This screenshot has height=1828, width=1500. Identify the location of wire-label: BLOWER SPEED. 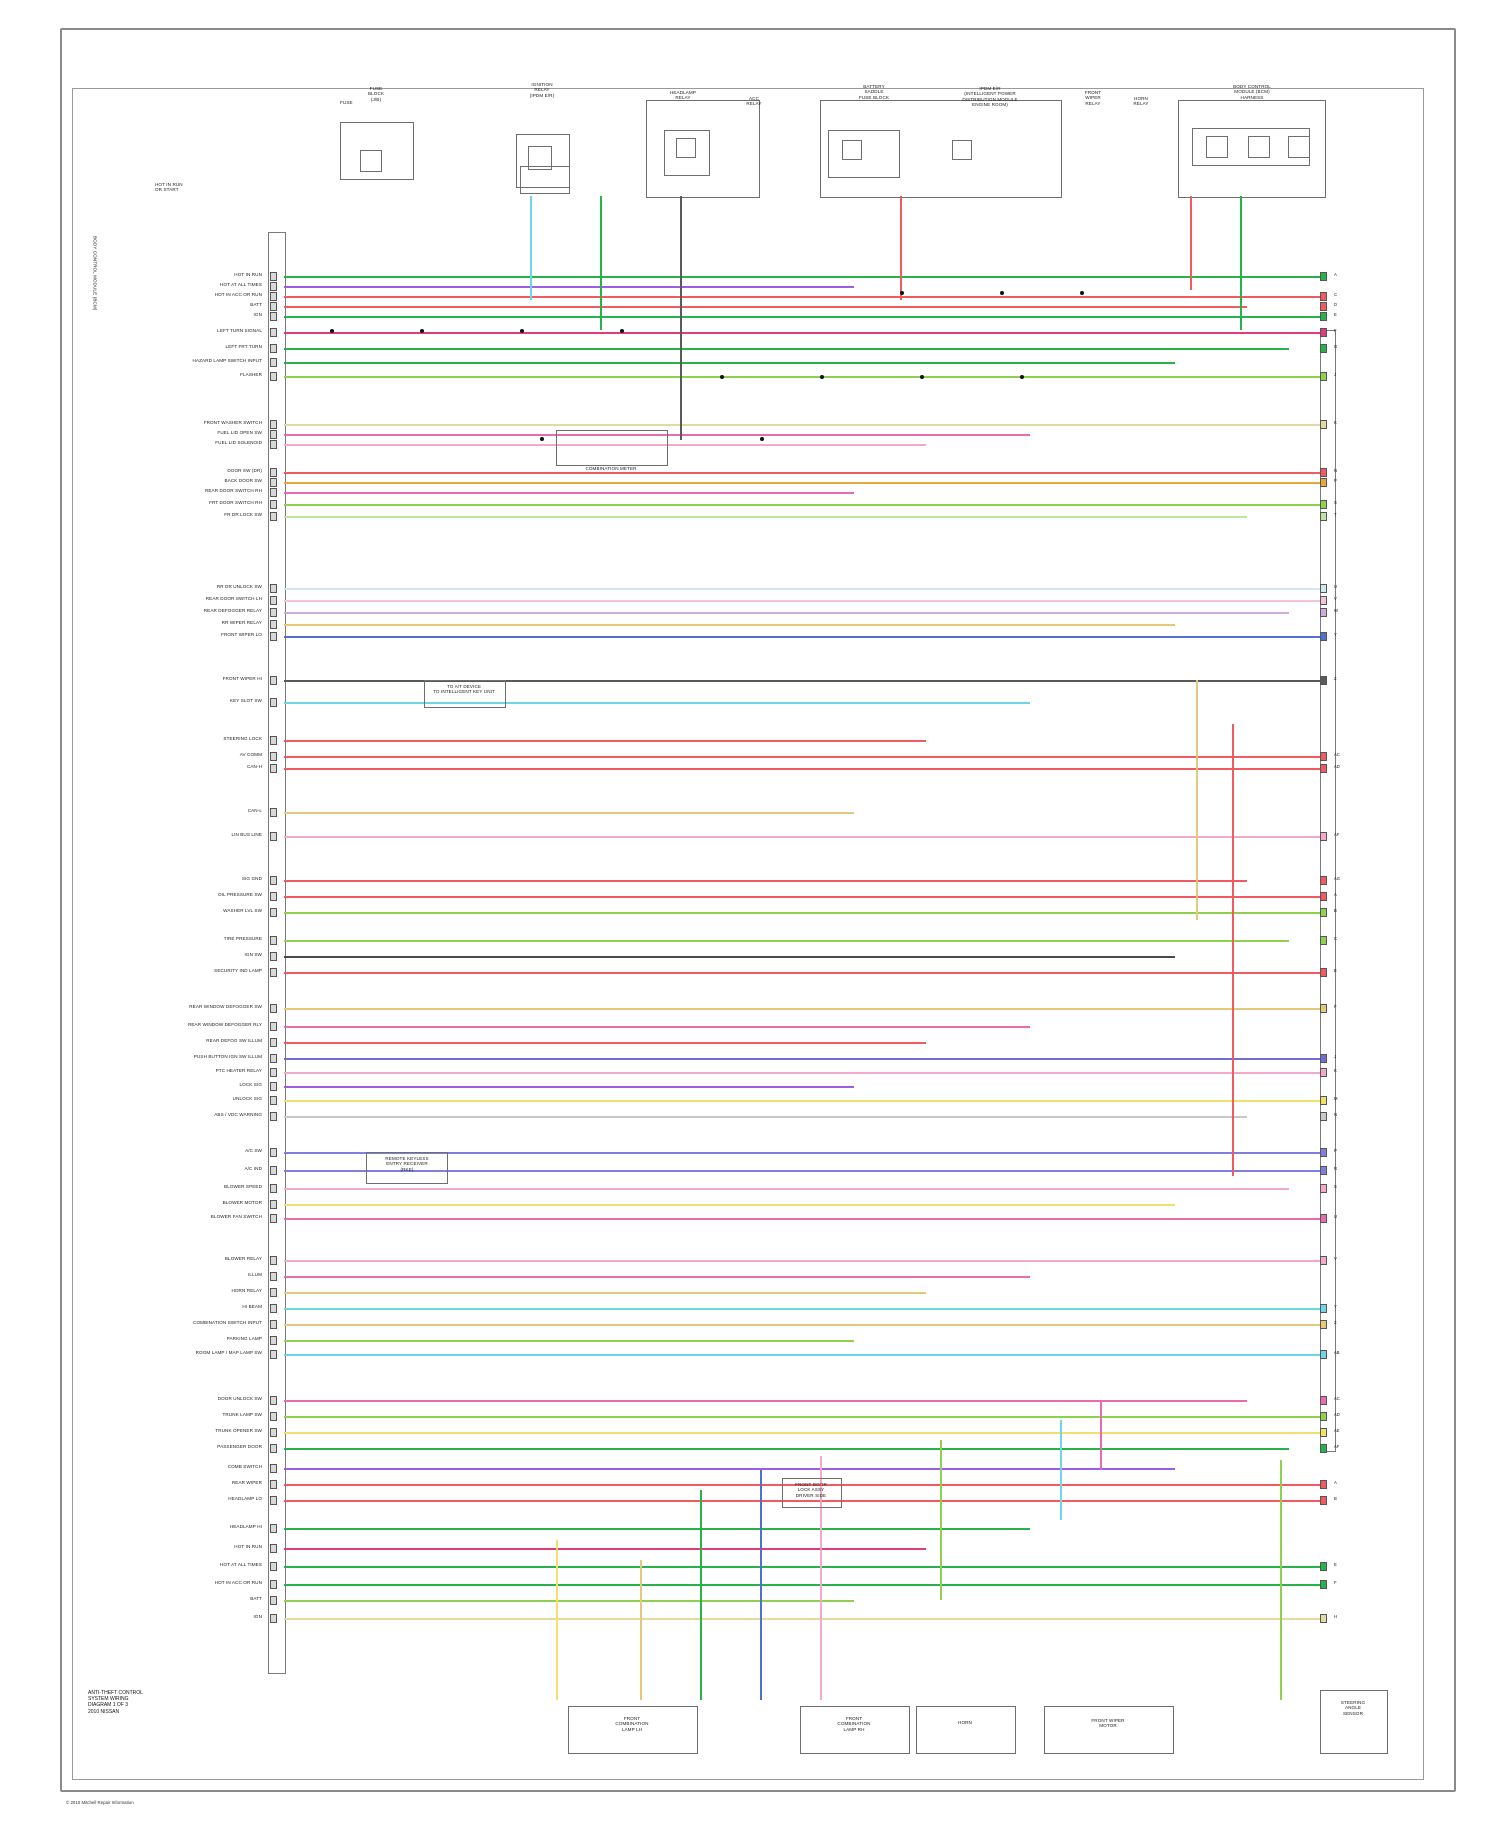
(243, 1186).